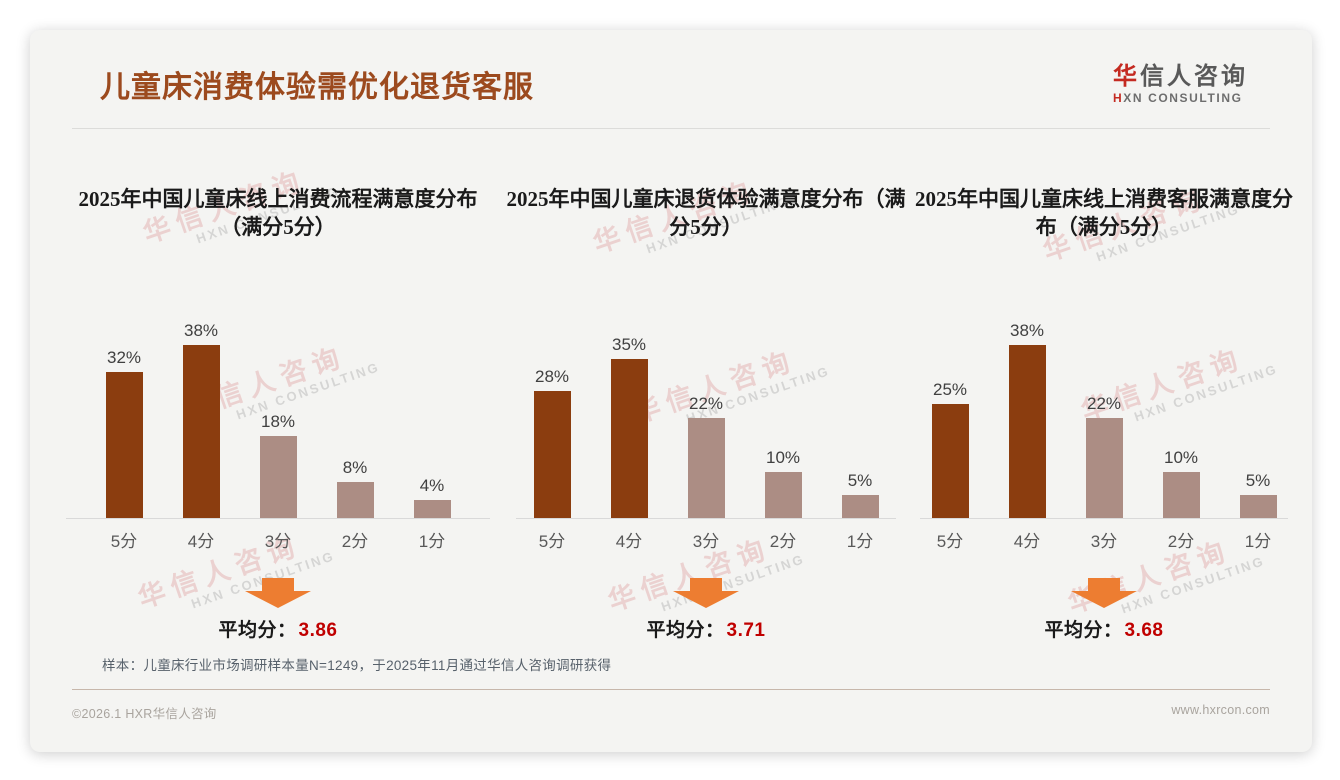 This screenshot has height=780, width=1340. I want to click on logo-chinese-text: 华信人咨询, so click(1180, 76).